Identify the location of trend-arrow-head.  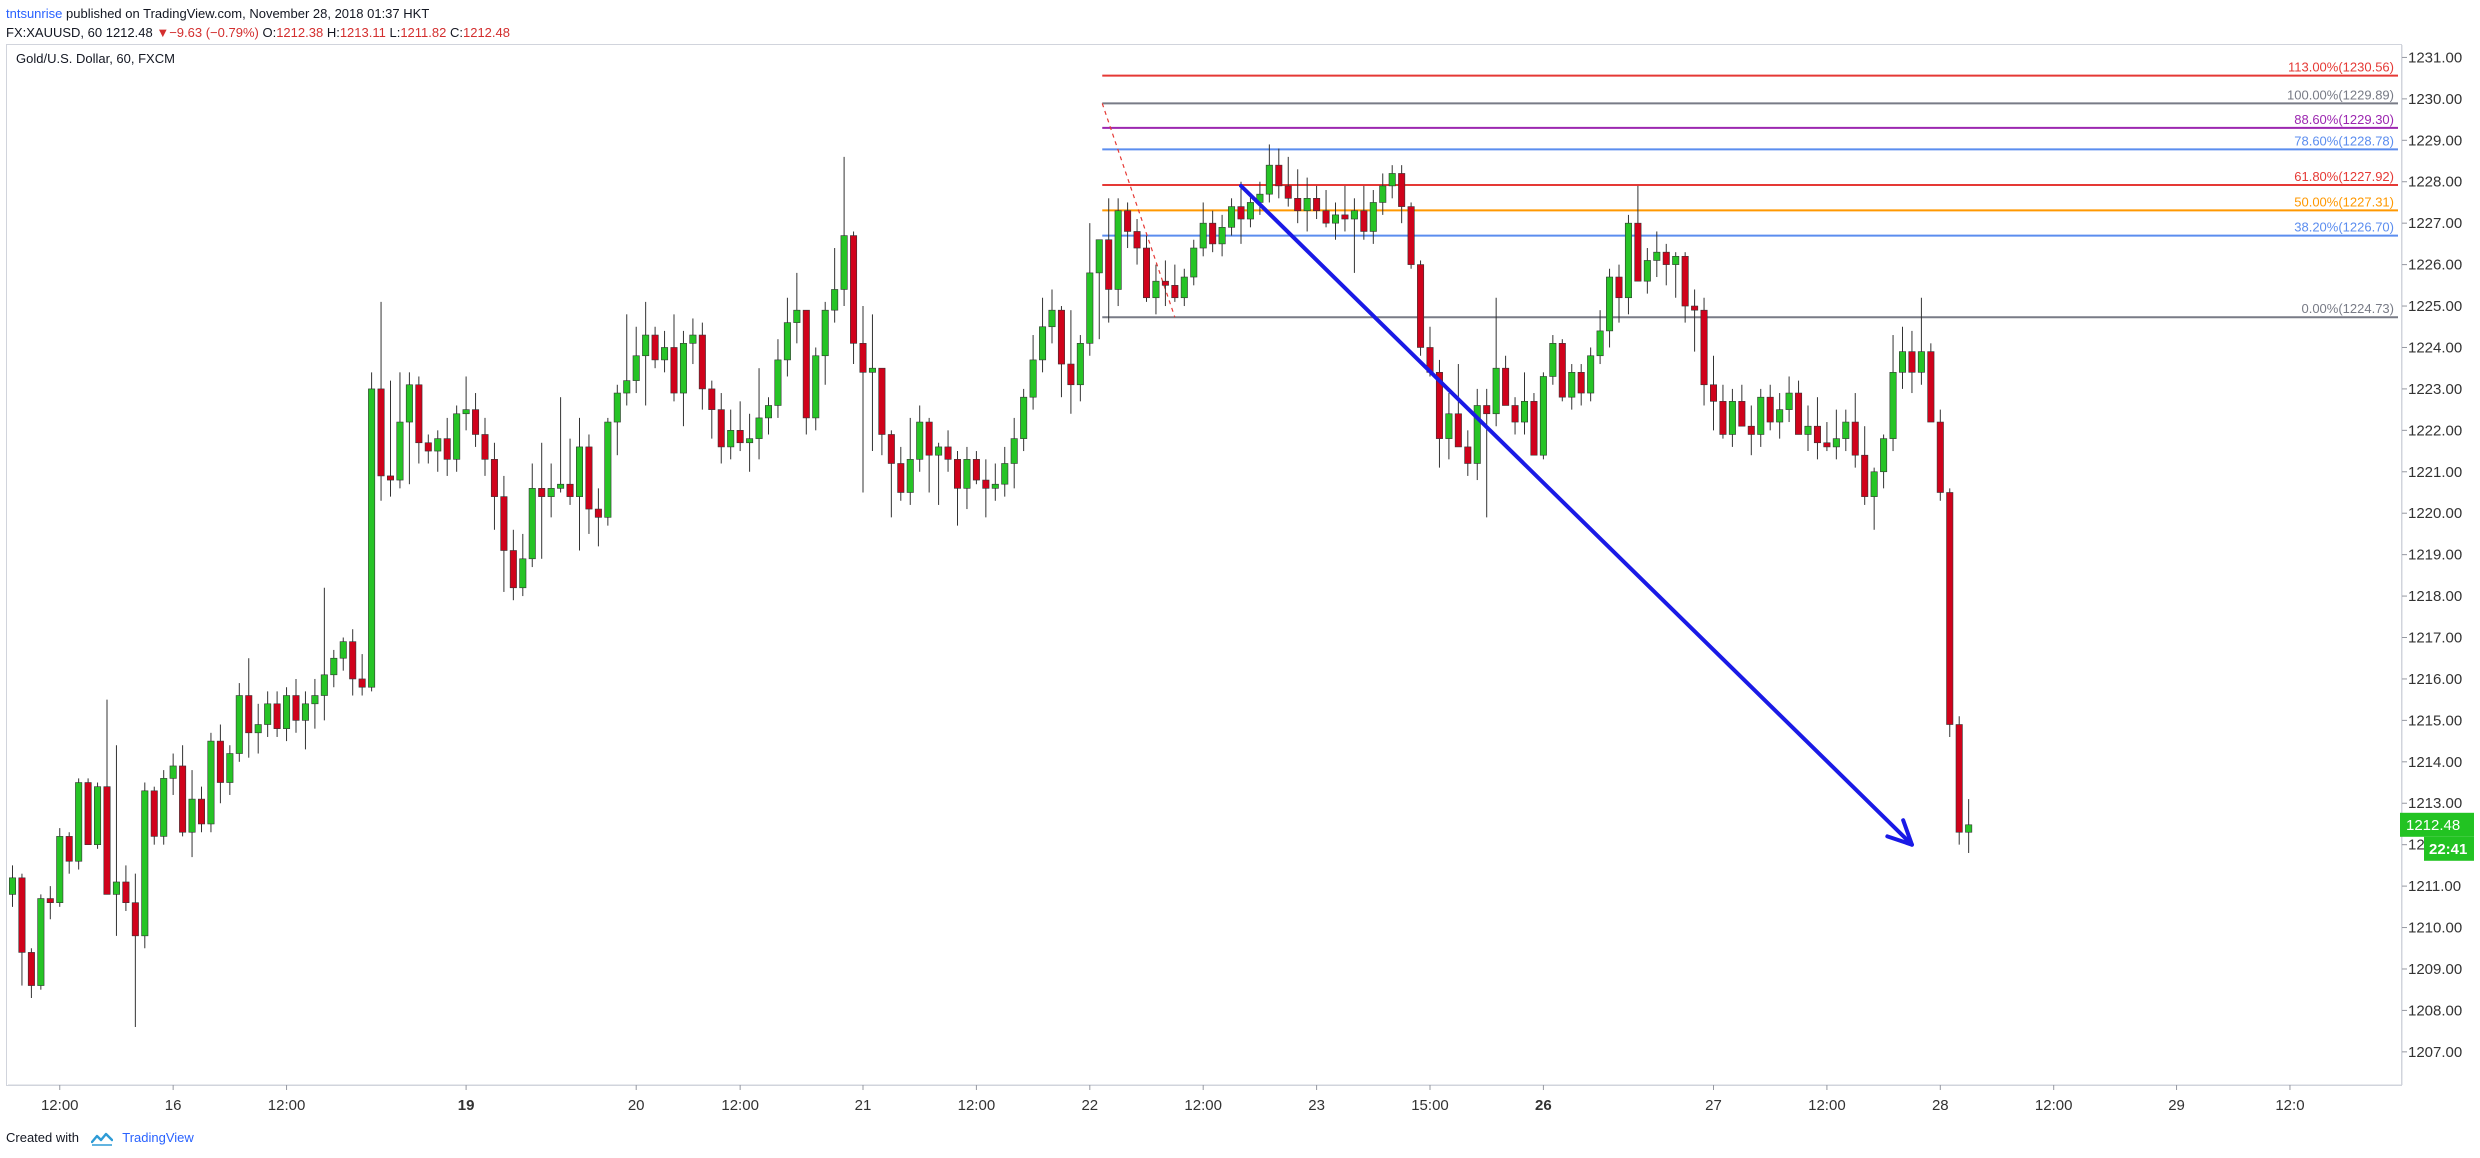
(1899, 832).